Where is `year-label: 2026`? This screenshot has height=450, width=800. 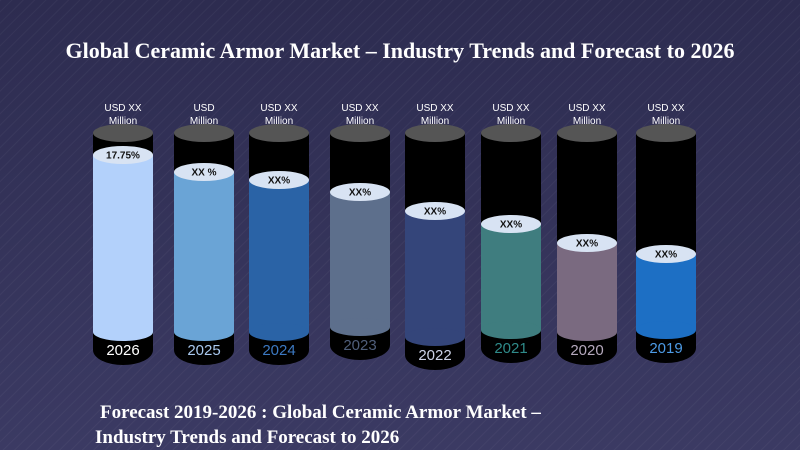
year-label: 2026 is located at coordinates (122, 350).